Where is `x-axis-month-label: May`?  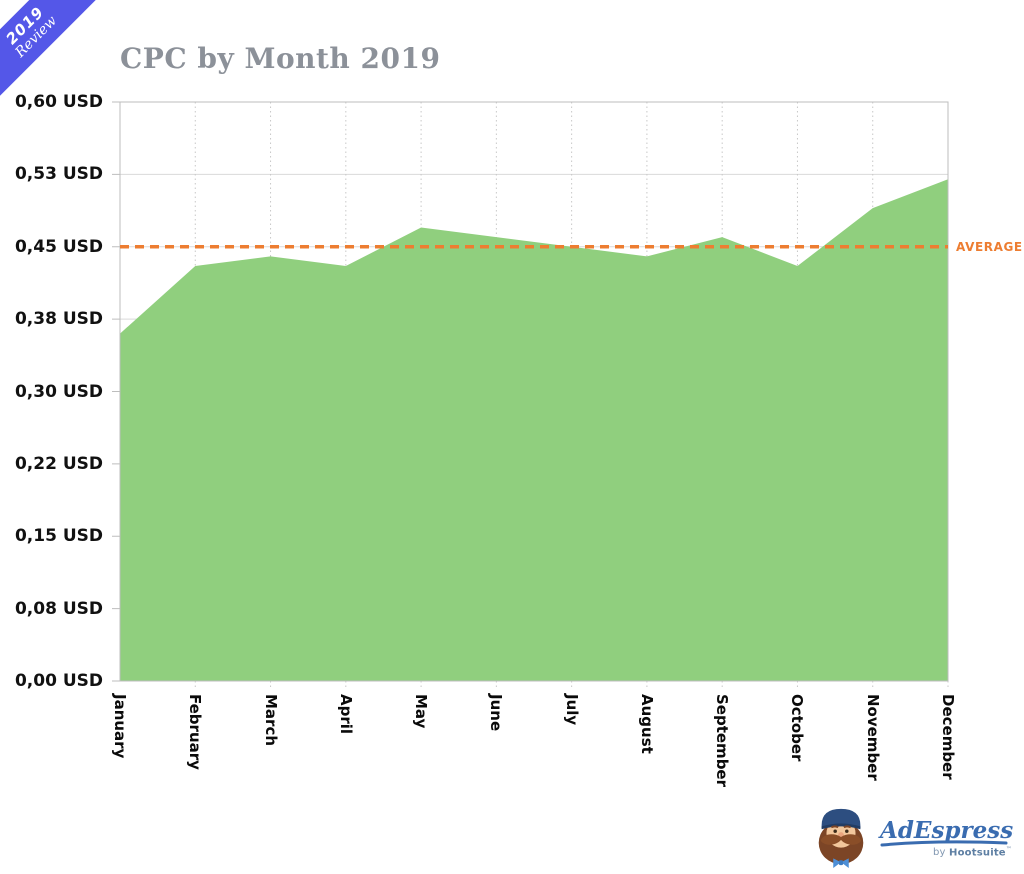
x-axis-month-label: May is located at coordinates (421, 711).